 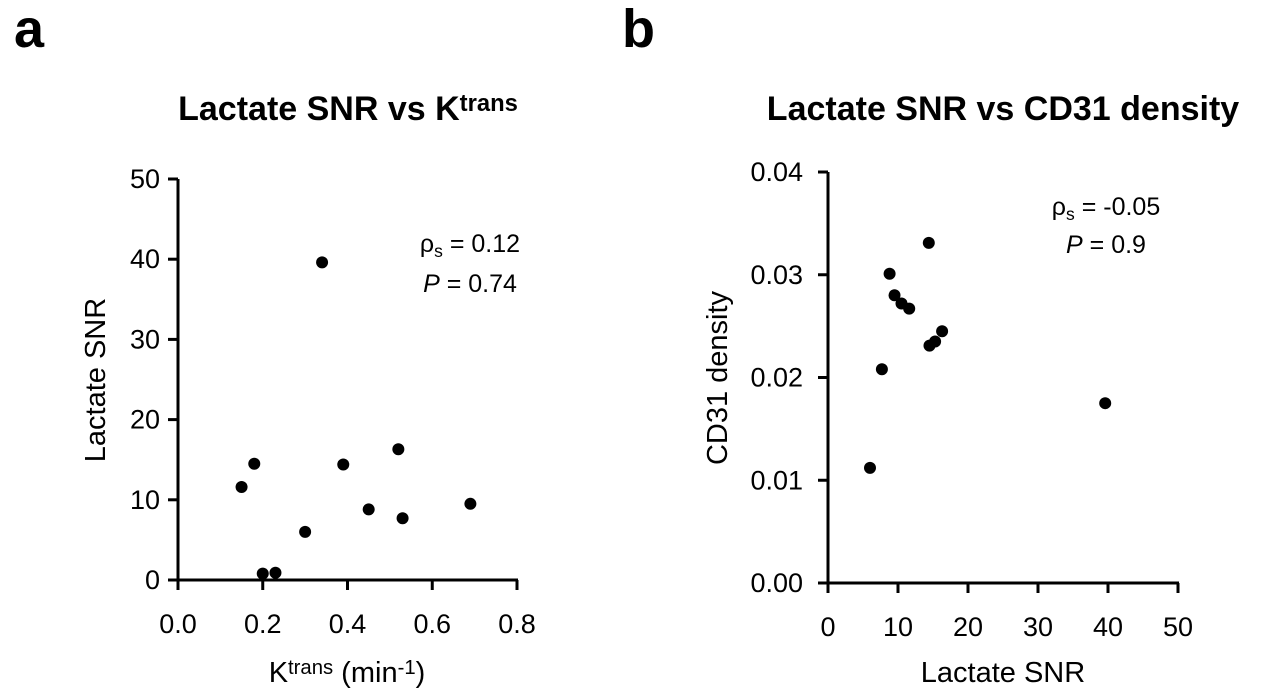 I want to click on y-axis-label-a: Lactate SNR, so click(x=96, y=380).